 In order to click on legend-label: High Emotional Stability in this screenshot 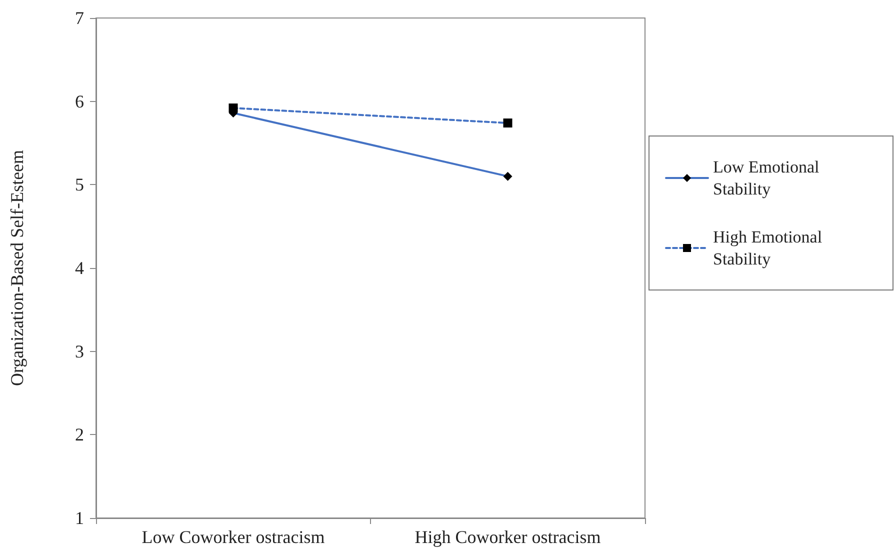, I will do `click(769, 248)`.